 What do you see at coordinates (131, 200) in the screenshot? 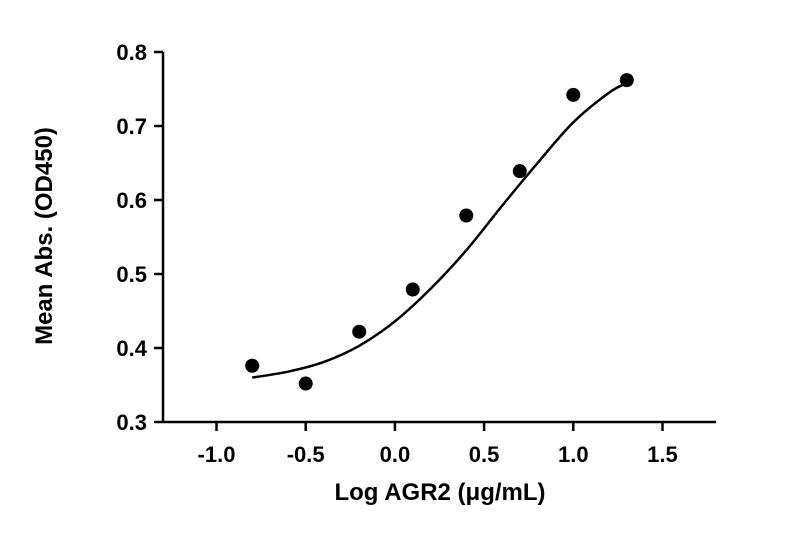
I see `y-tick-label: 0.6` at bounding box center [131, 200].